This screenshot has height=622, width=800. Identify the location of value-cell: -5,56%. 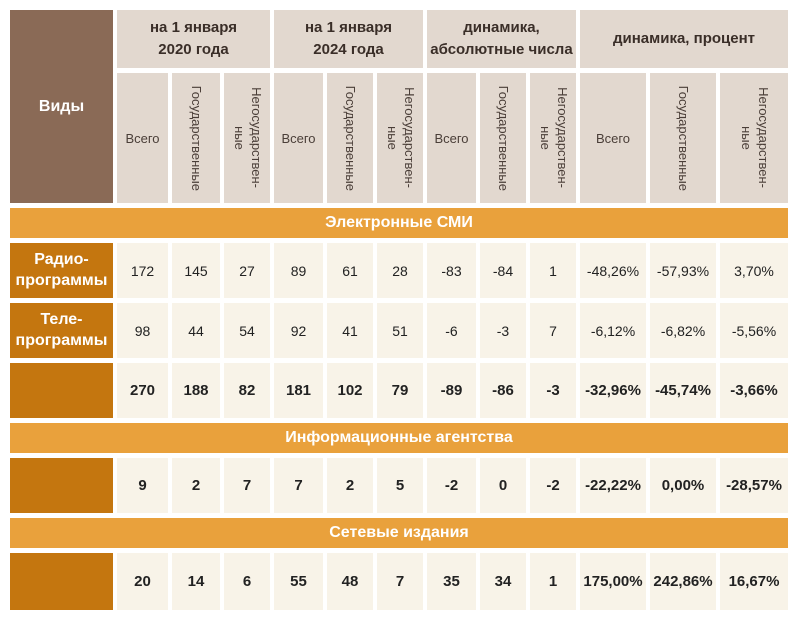
(754, 330).